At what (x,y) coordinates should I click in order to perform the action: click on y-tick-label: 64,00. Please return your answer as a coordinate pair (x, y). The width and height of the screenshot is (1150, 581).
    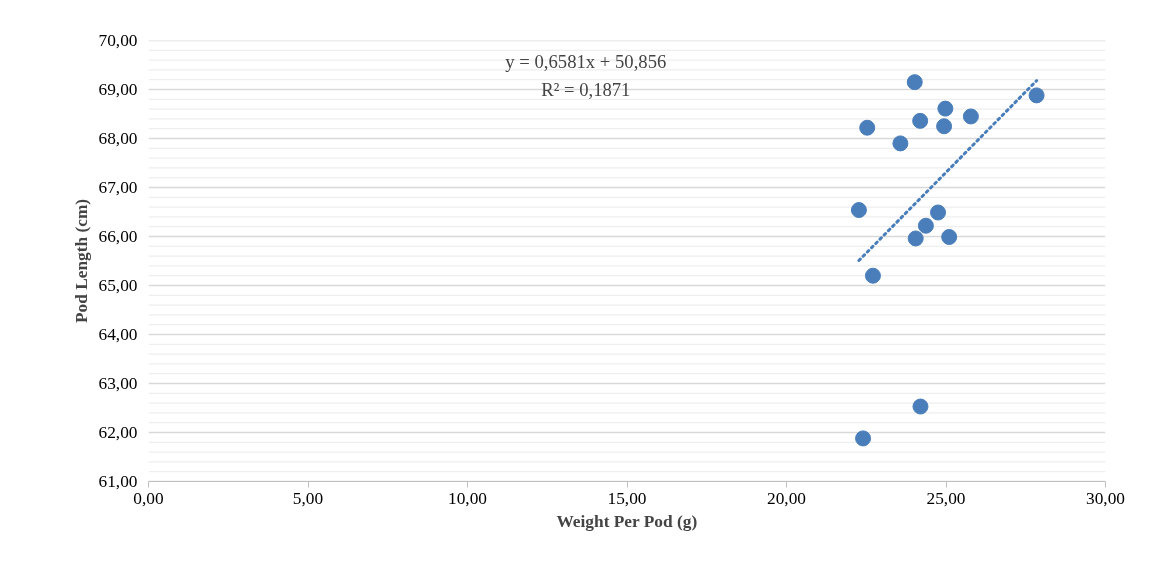
    Looking at the image, I should click on (118, 334).